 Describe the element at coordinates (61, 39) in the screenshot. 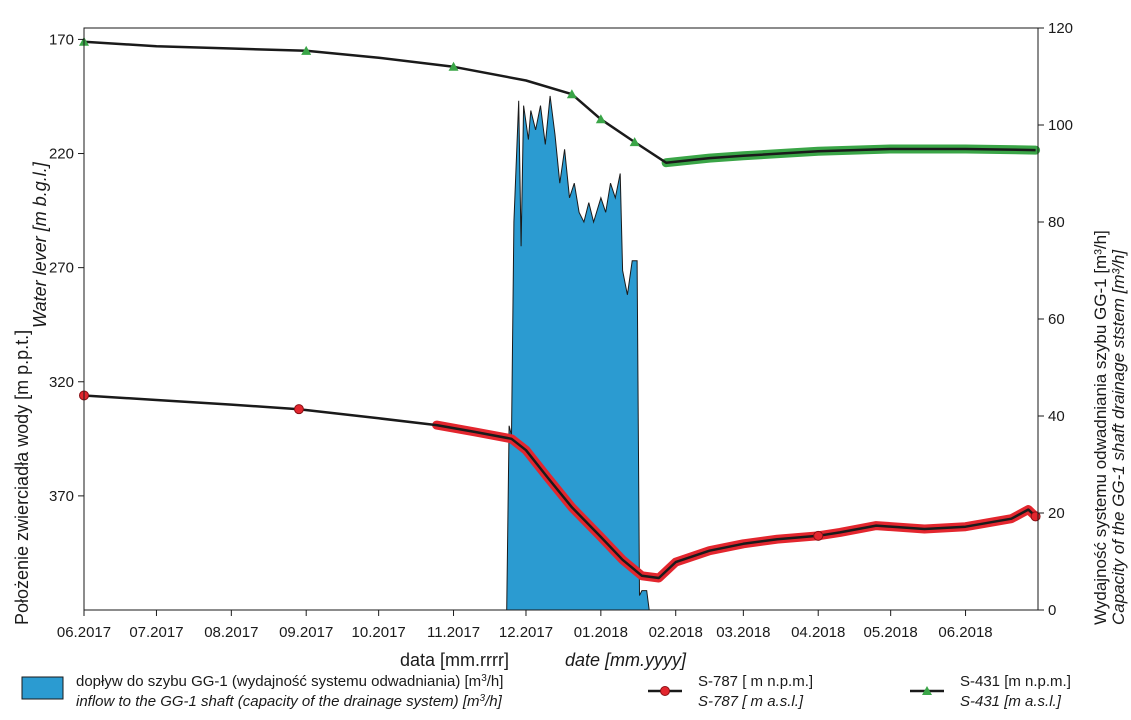

I see `y-left-tick-label: 170` at that location.